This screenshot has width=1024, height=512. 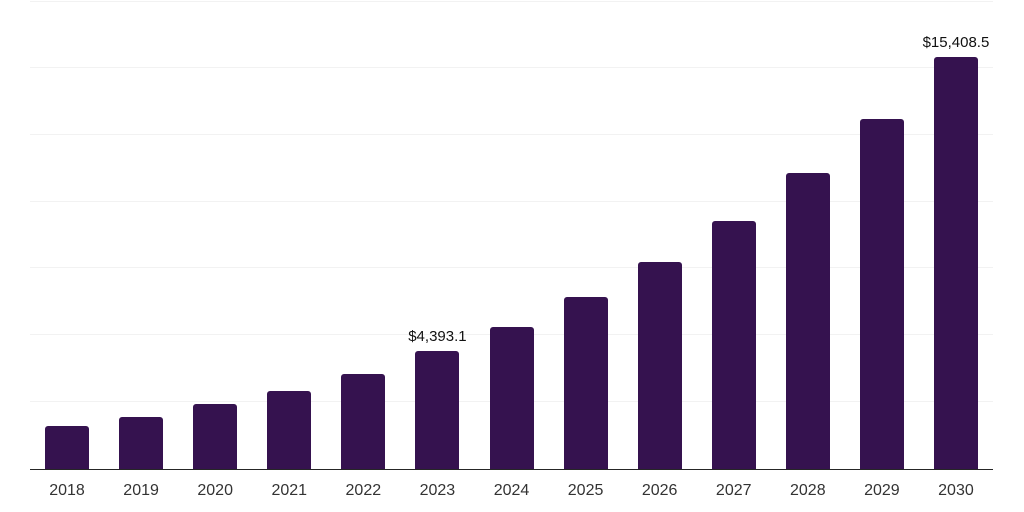 I want to click on data-label-2030: $15,408.5, so click(x=956, y=43).